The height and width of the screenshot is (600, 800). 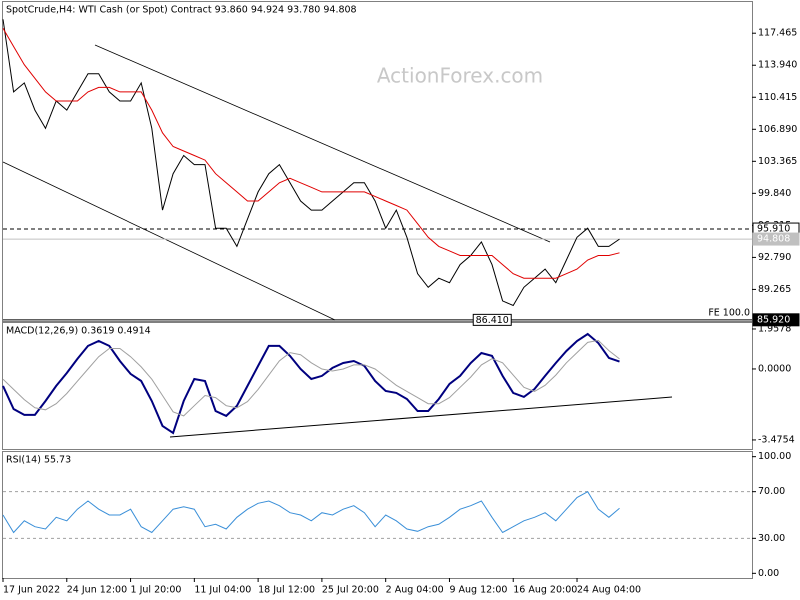 What do you see at coordinates (350, 590) in the screenshot?
I see `x-tick-label: 25 Jul 20:00` at bounding box center [350, 590].